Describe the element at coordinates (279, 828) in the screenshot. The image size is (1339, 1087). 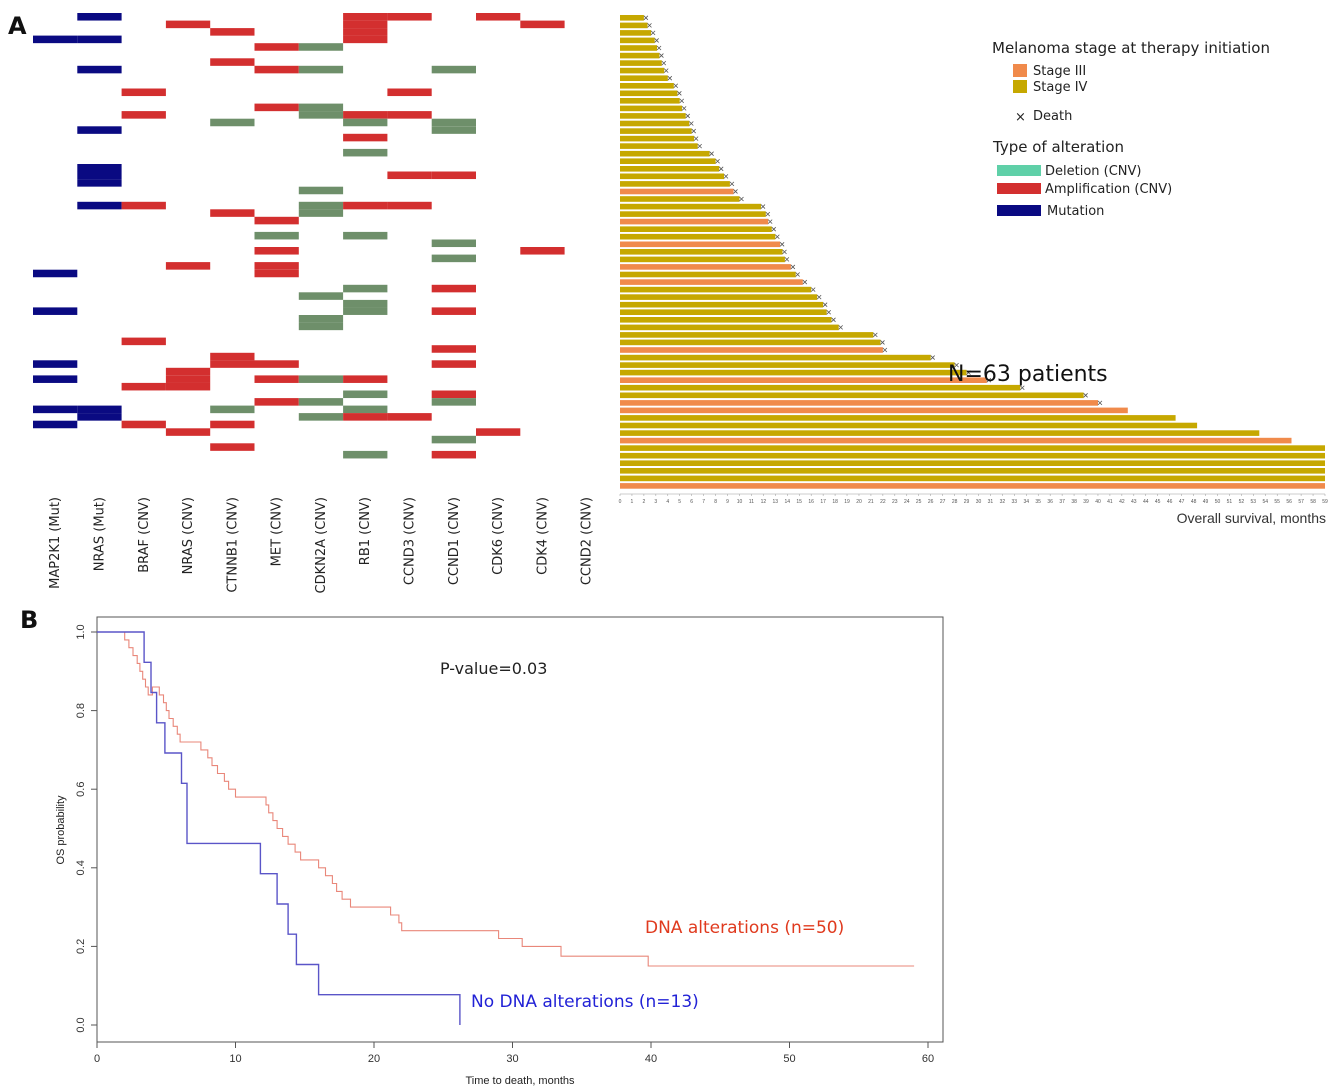
I see `km-curve-no-alterations` at that location.